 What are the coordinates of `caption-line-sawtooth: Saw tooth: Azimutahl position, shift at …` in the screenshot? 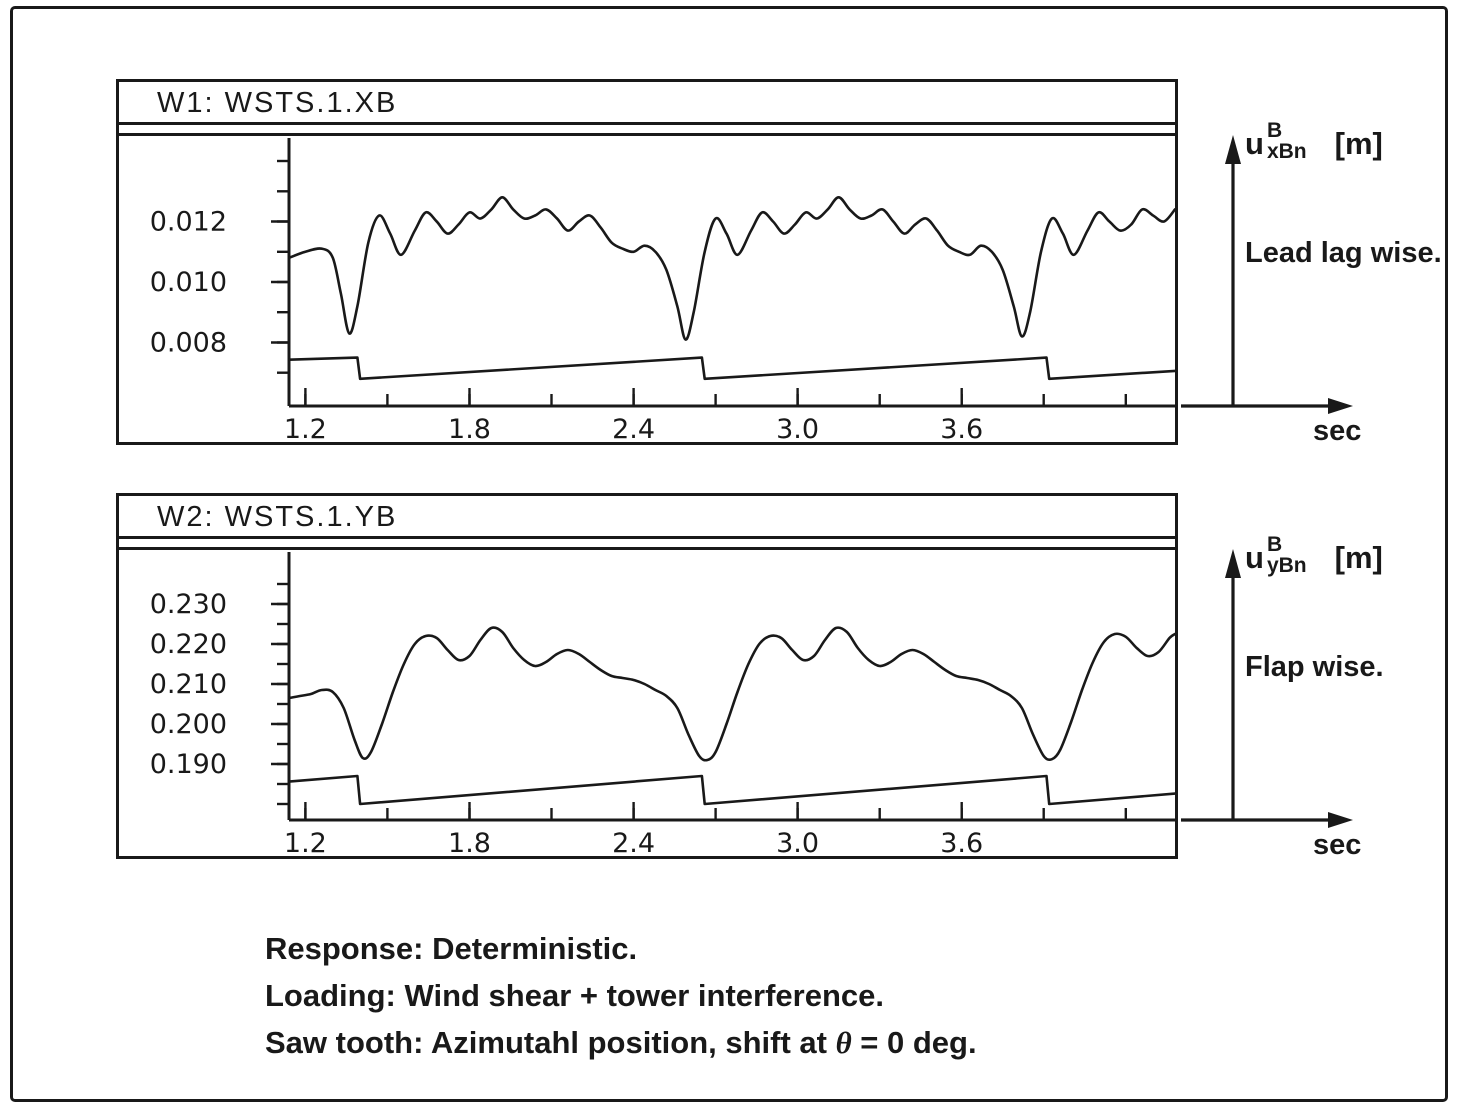 It's located at (621, 1042).